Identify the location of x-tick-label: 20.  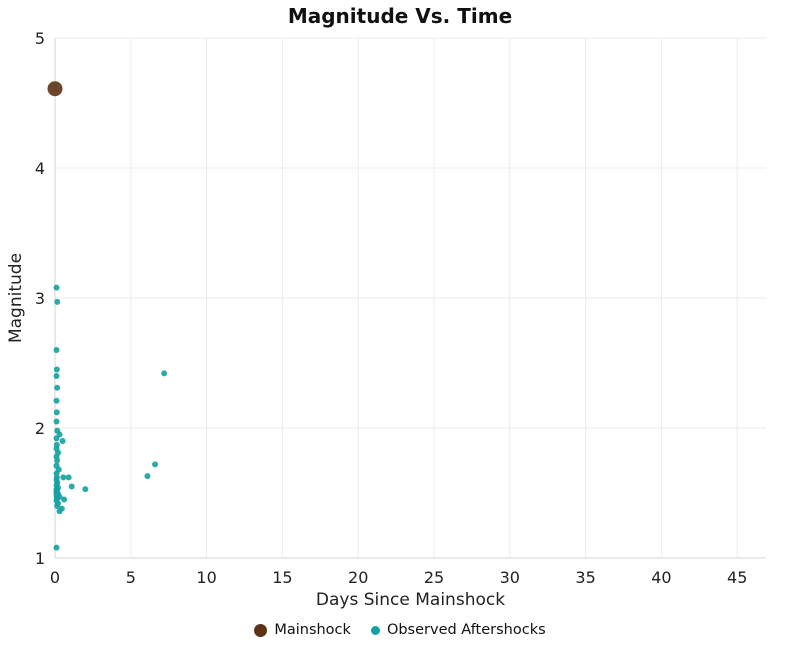
(358, 577).